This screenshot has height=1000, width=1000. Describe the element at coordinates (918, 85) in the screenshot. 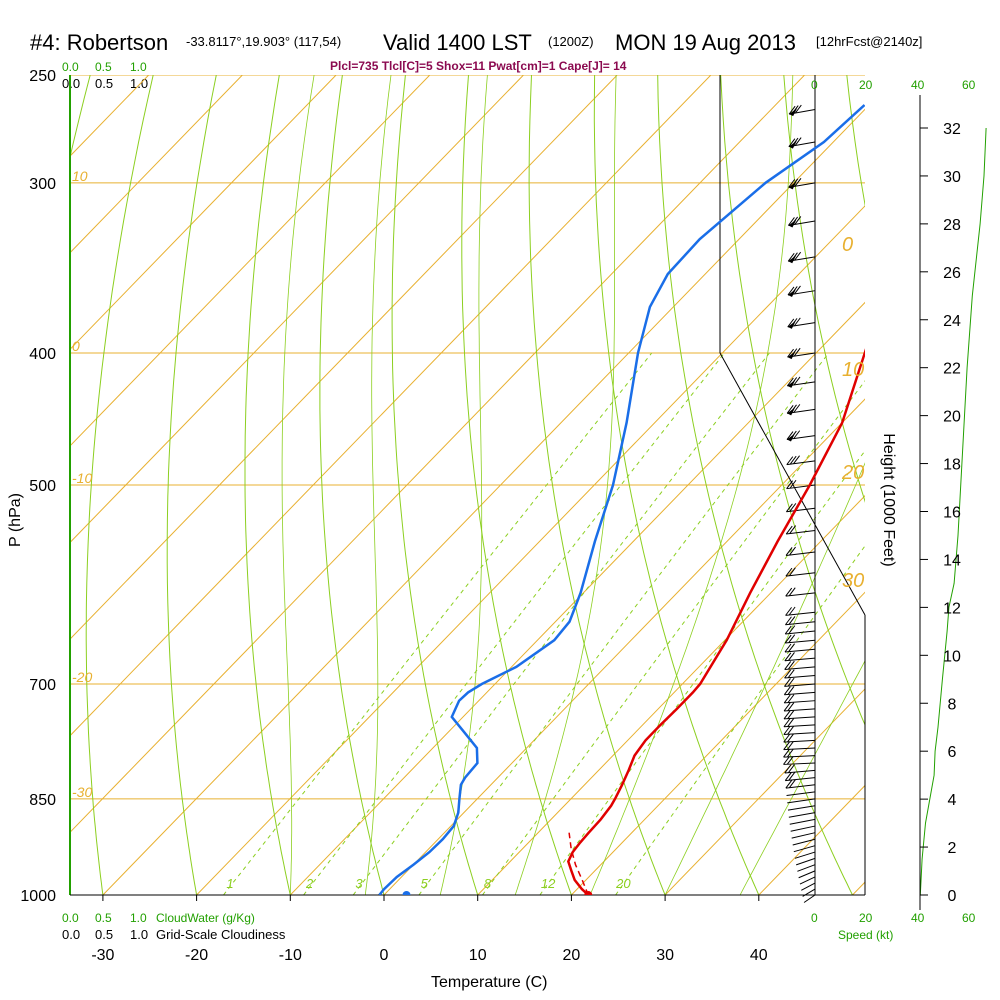

I see `speed-tick-top-2: 40` at that location.